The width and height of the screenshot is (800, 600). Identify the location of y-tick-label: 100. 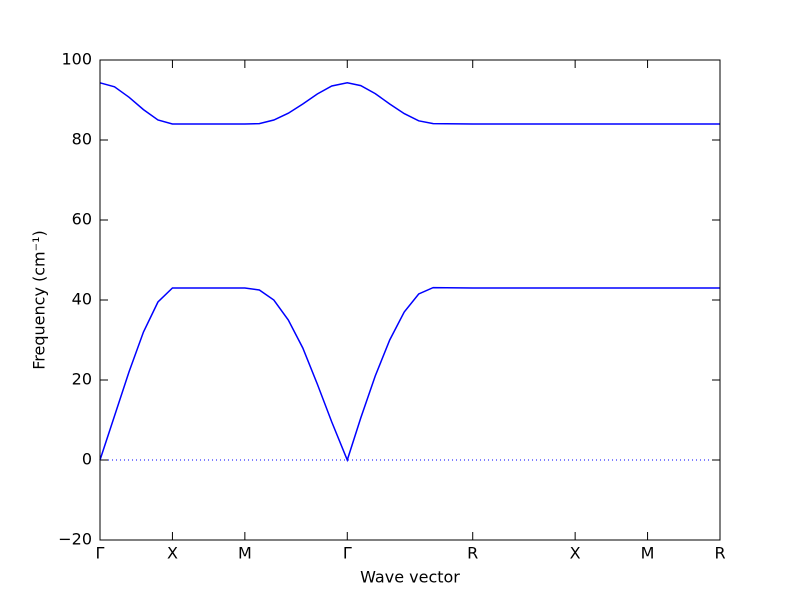
(76, 59).